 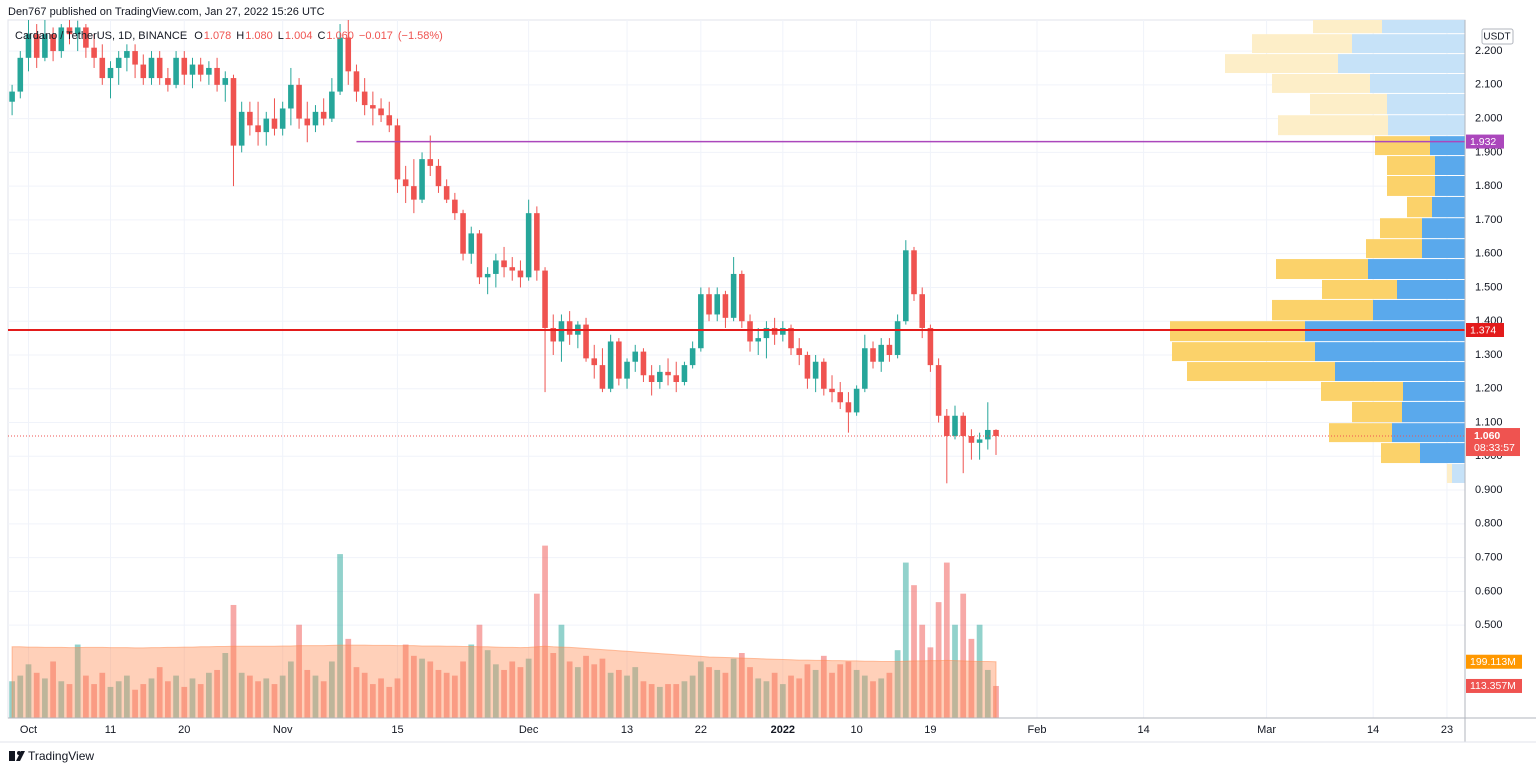 I want to click on countdown: 08:33:57, so click(x=1494, y=448).